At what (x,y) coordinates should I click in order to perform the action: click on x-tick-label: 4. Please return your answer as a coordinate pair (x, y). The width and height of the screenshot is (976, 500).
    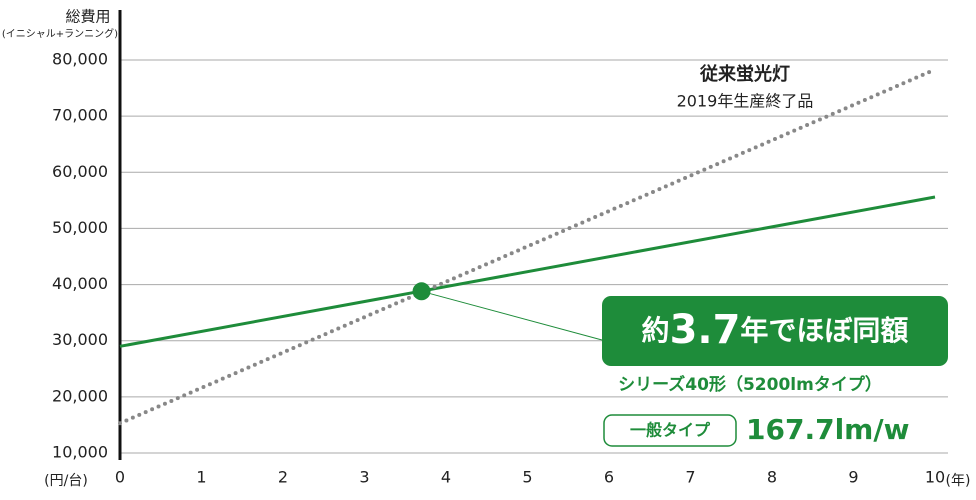
    Looking at the image, I should click on (446, 477).